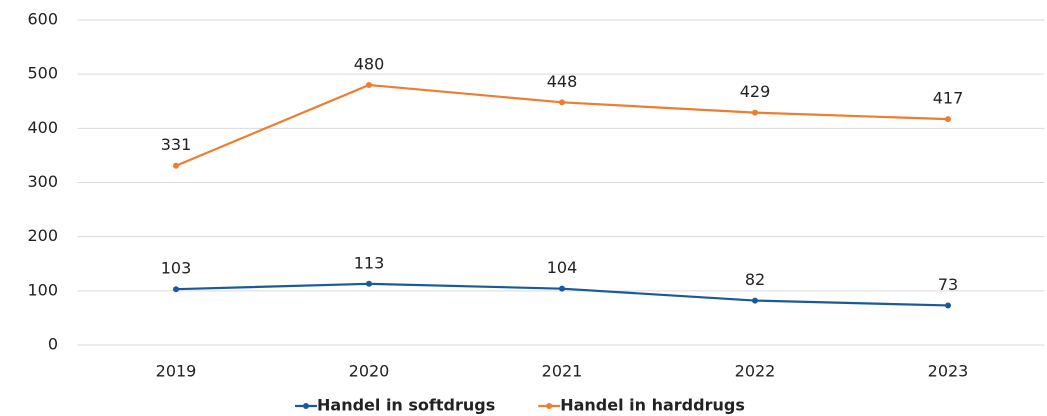 The height and width of the screenshot is (416, 1047). I want to click on data-label: 73, so click(948, 284).